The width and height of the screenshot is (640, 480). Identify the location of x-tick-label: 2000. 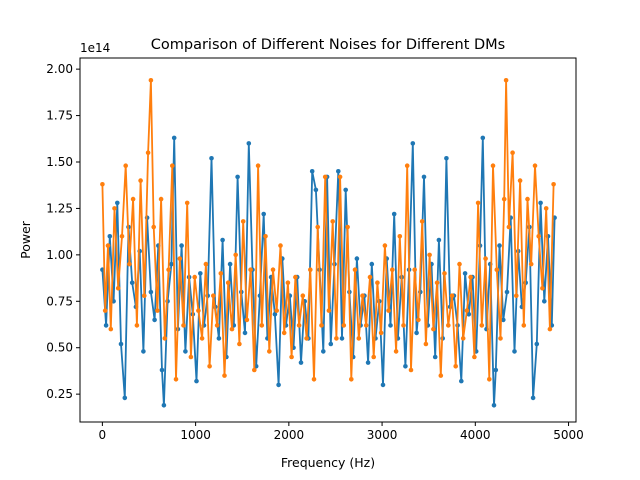
(289, 435).